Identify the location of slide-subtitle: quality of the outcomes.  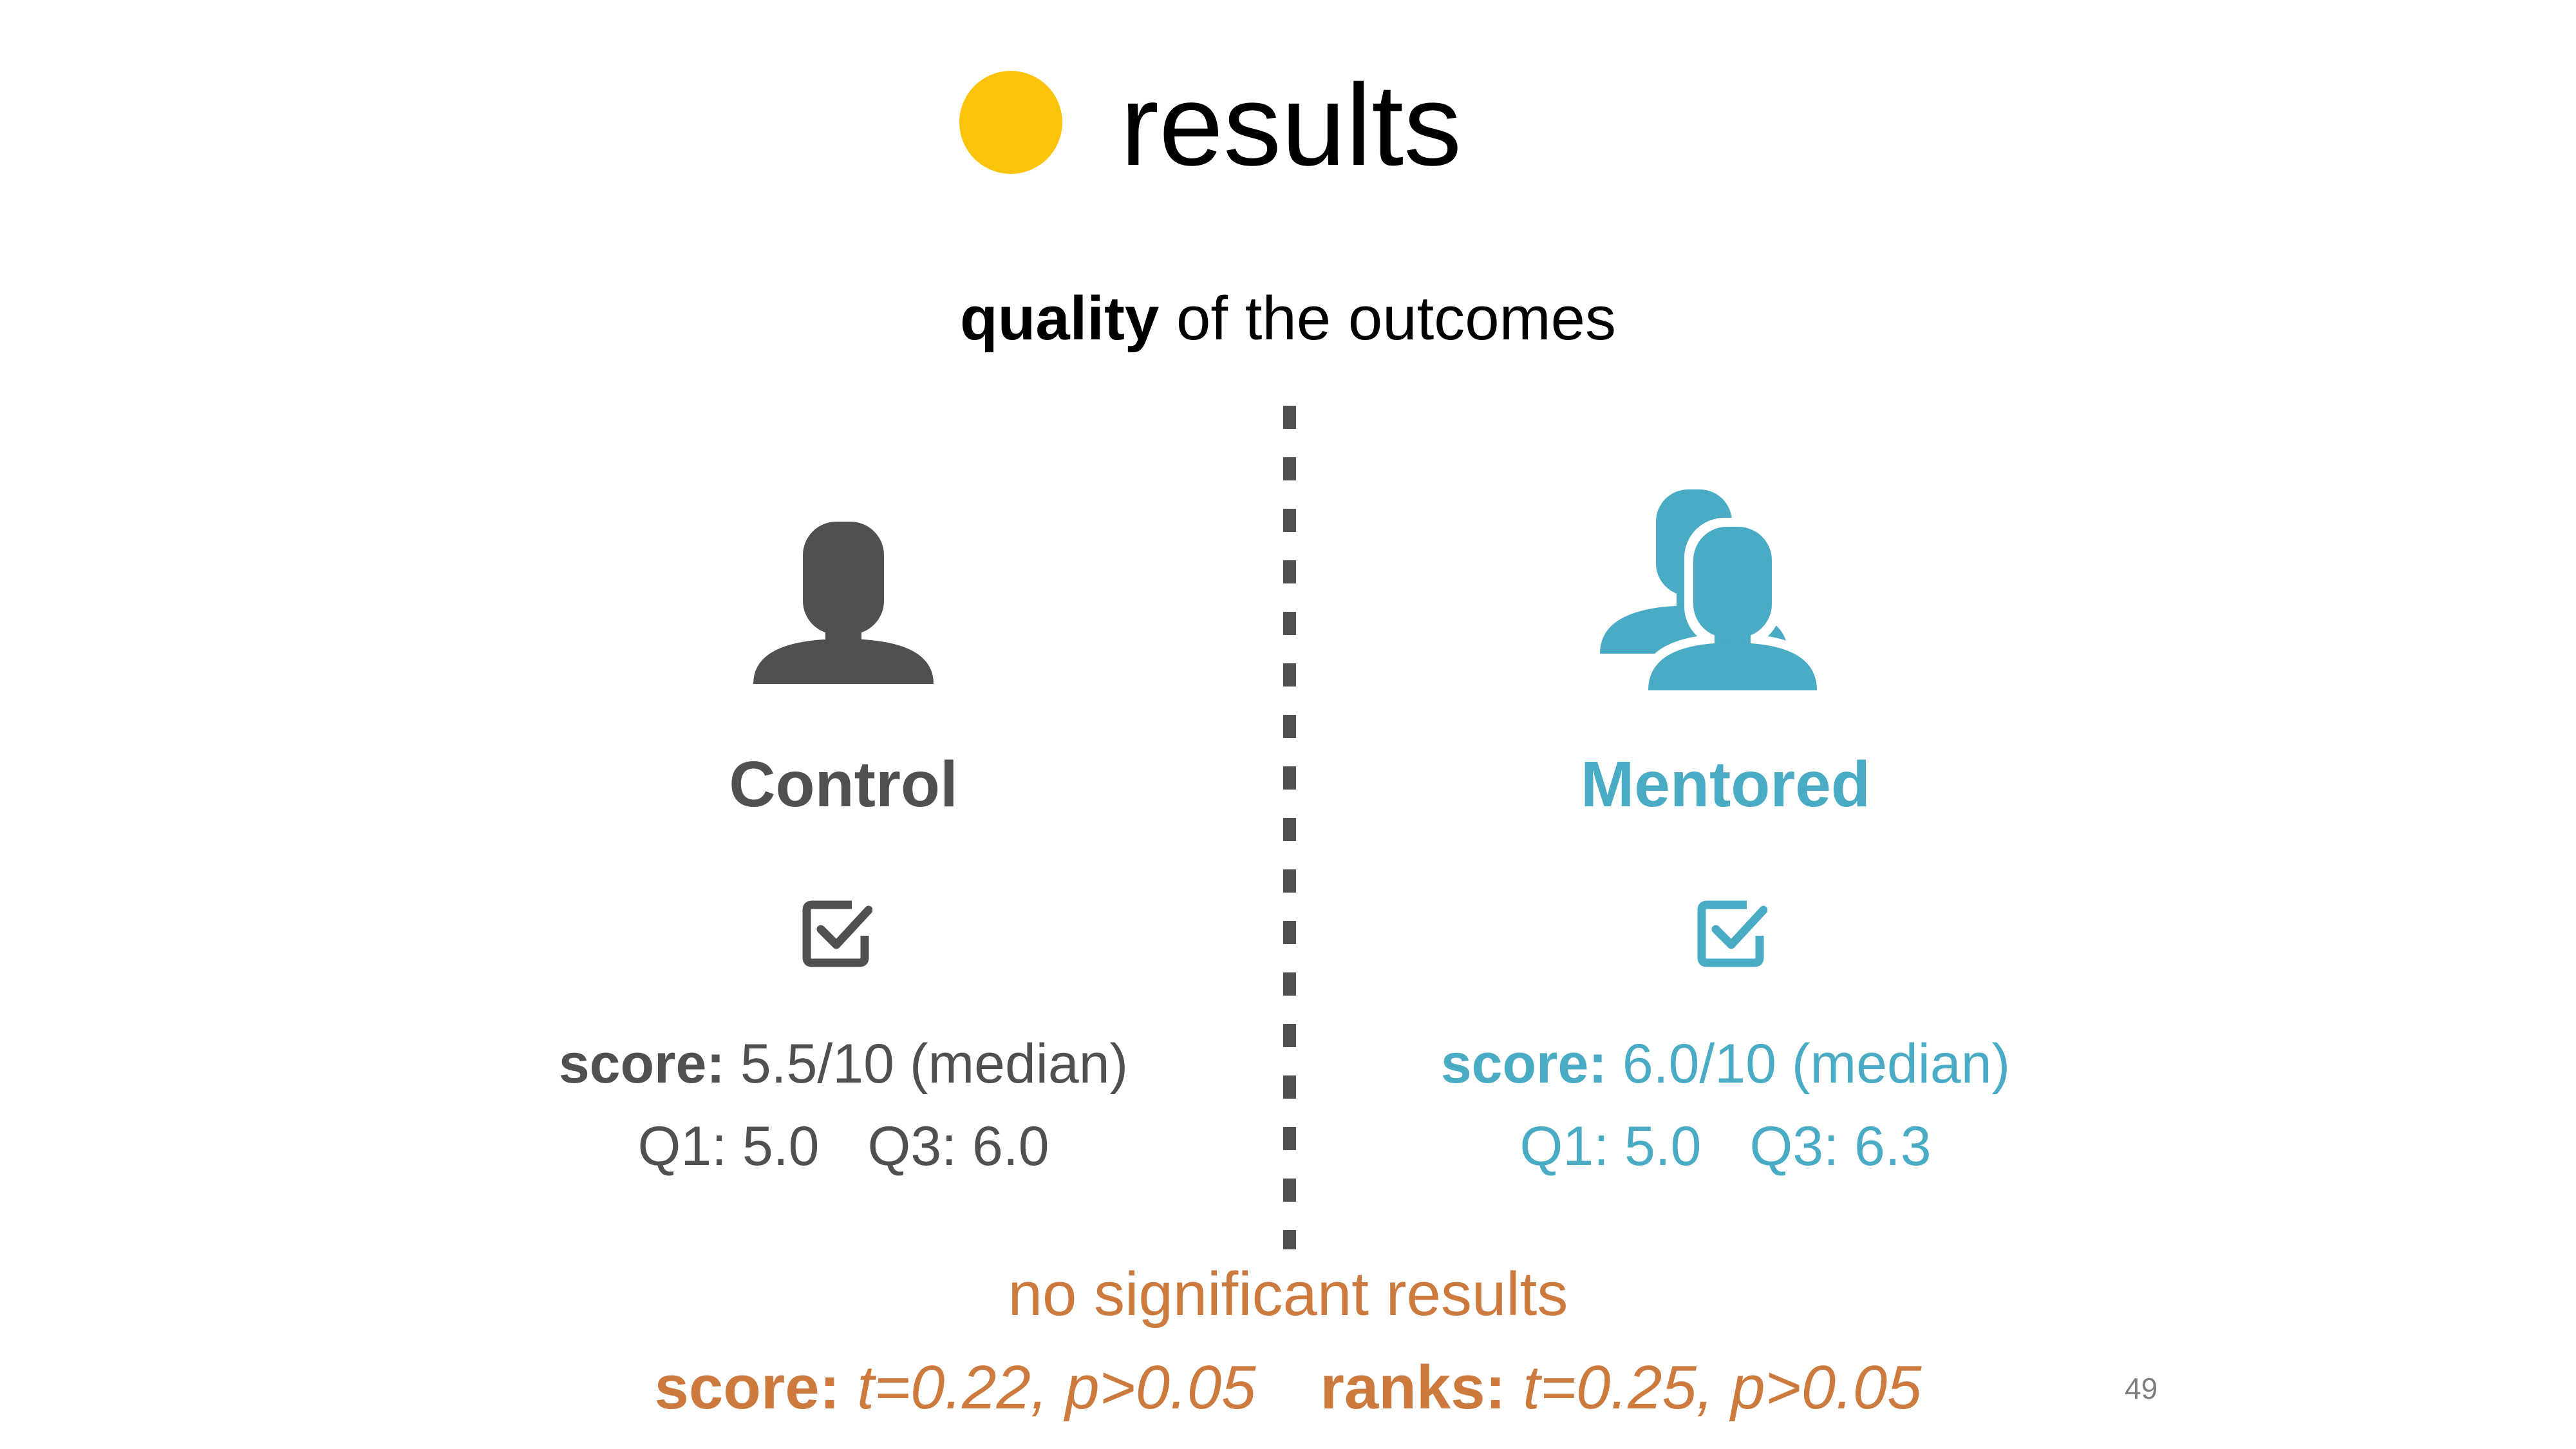
(1288, 318).